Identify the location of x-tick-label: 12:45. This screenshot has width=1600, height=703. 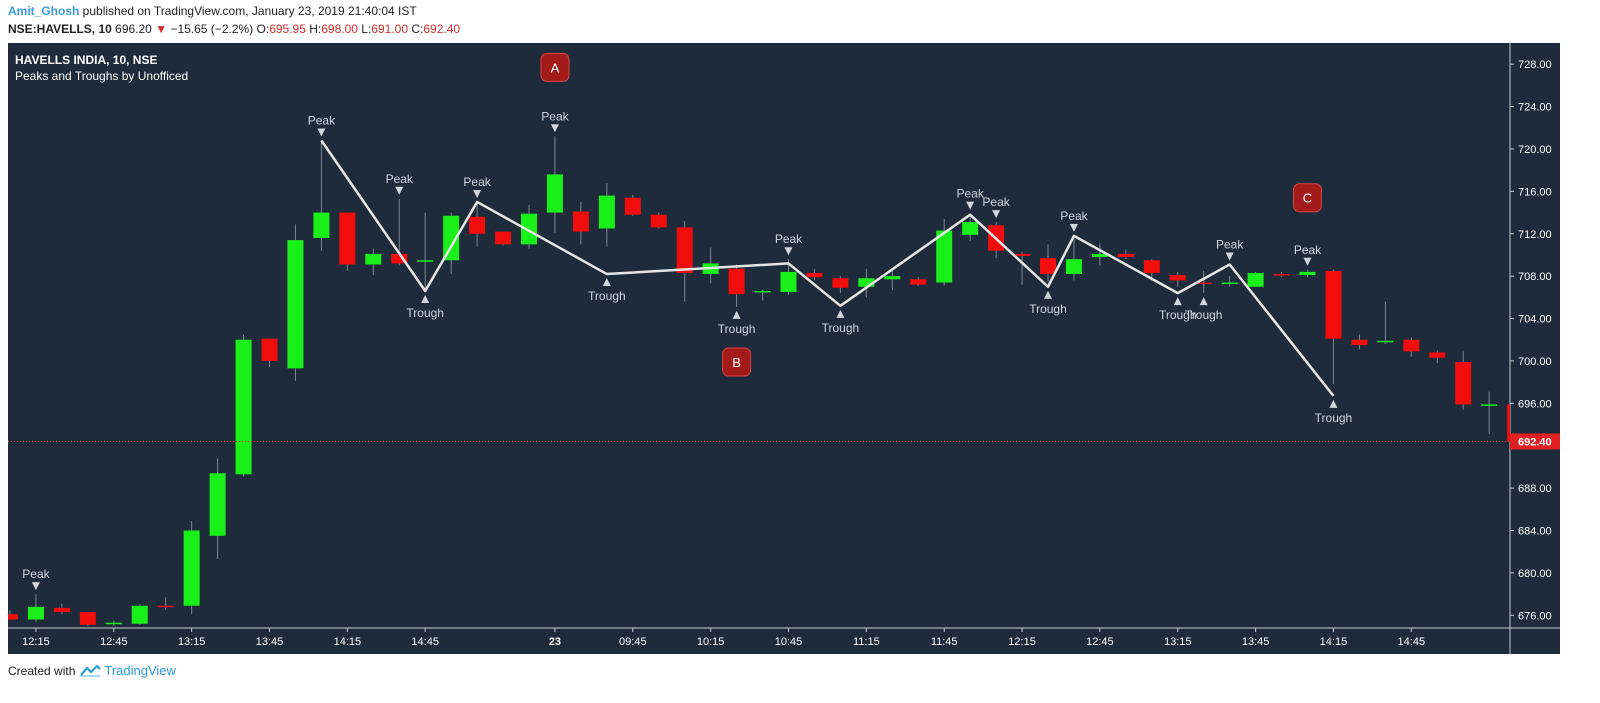
(1100, 642).